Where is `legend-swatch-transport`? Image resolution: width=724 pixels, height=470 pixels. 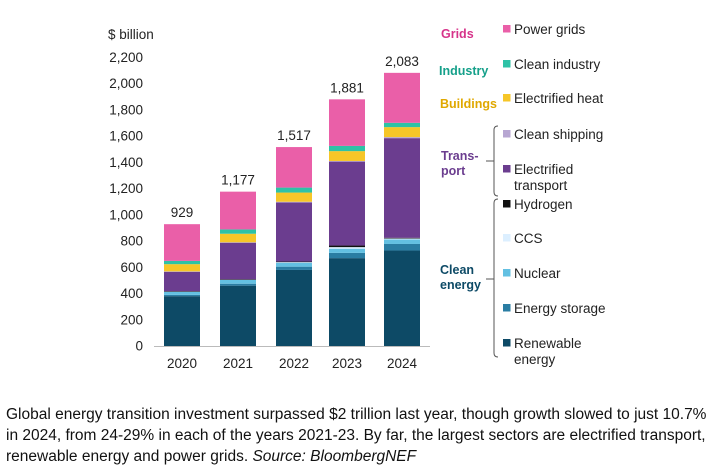
legend-swatch-transport is located at coordinates (507, 169).